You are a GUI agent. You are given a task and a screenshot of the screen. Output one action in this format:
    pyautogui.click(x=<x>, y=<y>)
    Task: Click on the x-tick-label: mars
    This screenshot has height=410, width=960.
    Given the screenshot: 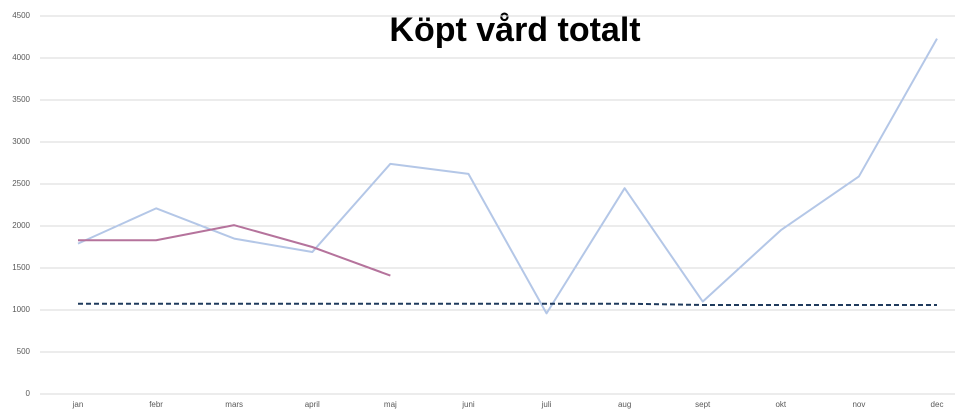 What is the action you would take?
    pyautogui.click(x=234, y=404)
    